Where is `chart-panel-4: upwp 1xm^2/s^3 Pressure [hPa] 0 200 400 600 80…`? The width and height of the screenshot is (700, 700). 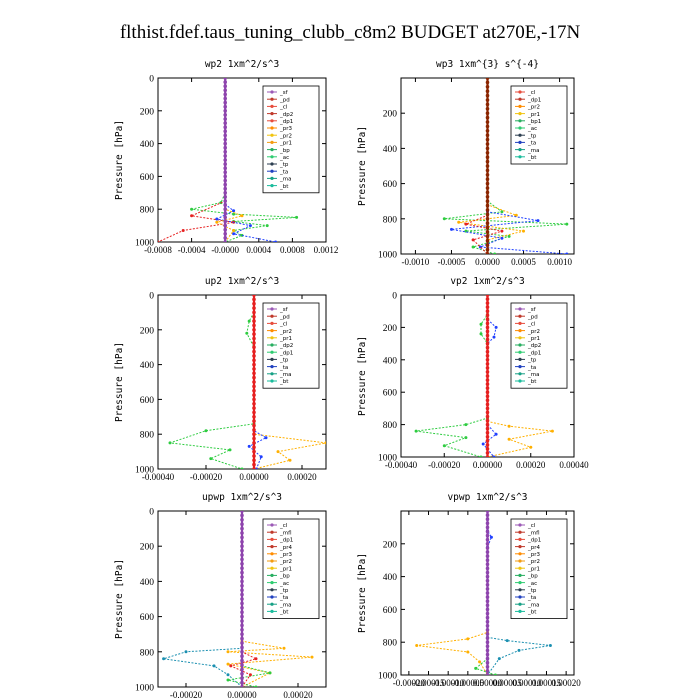
chart-panel-4: upwp 1xm^2/s^3 Pressure [hPa] 0 200 400 600 80… is located at coordinates (220, 596).